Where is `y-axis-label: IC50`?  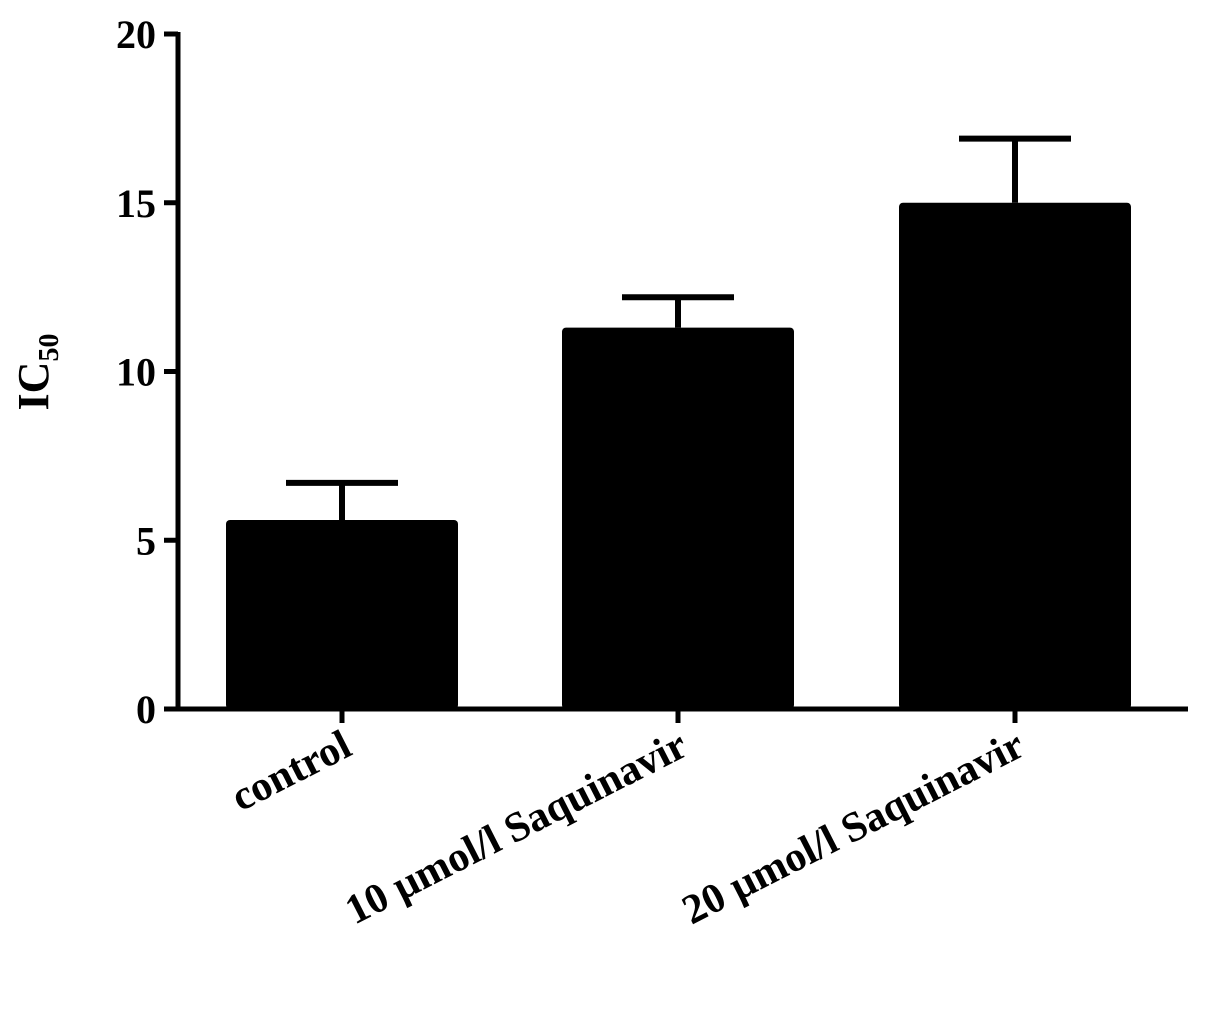 y-axis-label: IC50 is located at coordinates (37, 372).